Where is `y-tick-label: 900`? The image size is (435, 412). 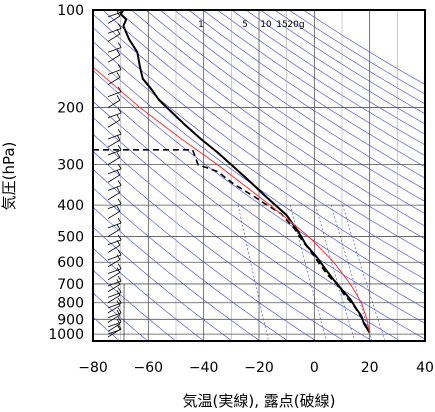 y-tick-label: 900 is located at coordinates (70, 320).